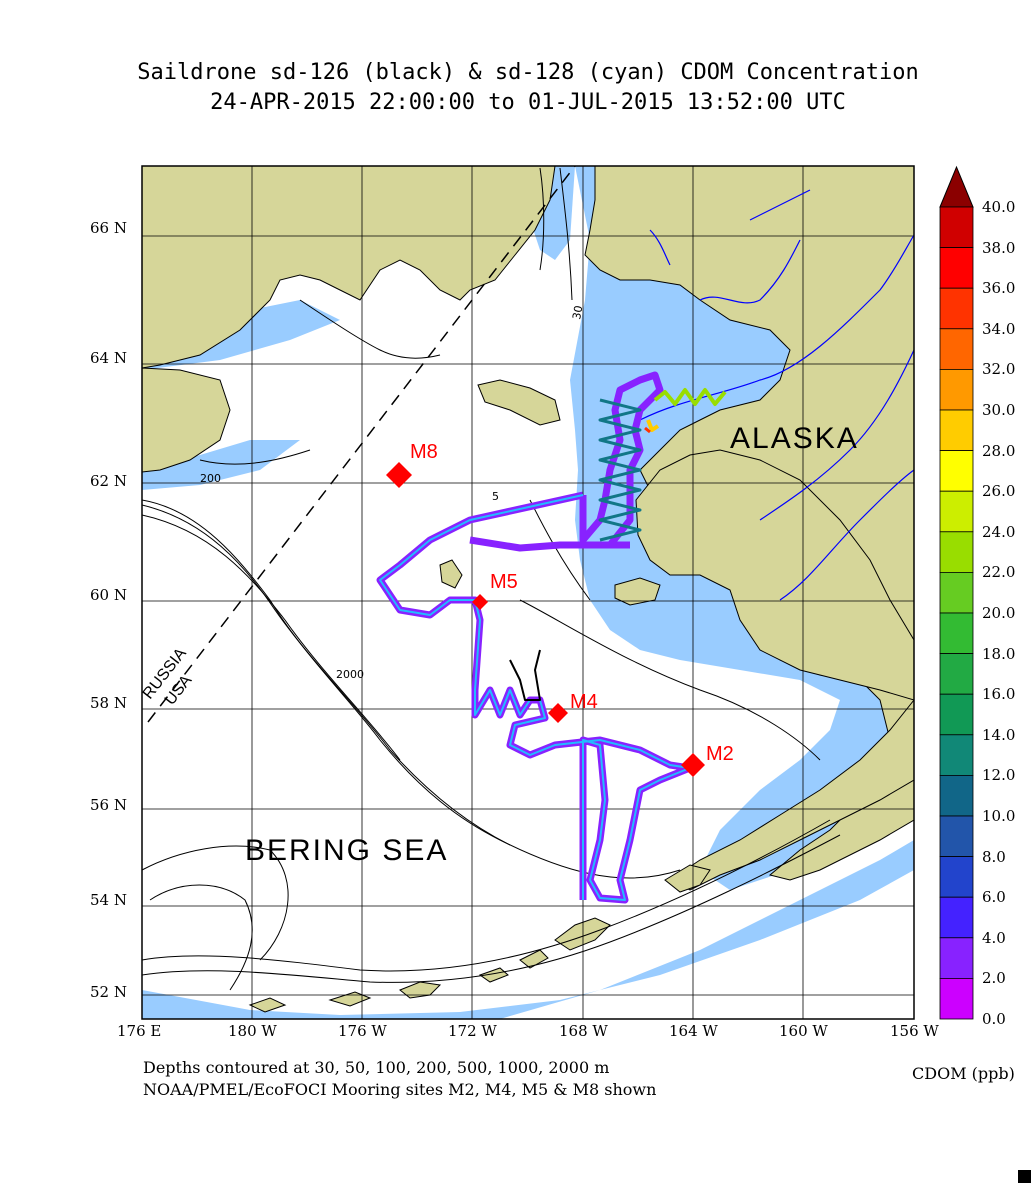 The height and width of the screenshot is (1185, 1033). Describe the element at coordinates (693, 765) in the screenshot. I see `mooring-m2-marker` at that location.